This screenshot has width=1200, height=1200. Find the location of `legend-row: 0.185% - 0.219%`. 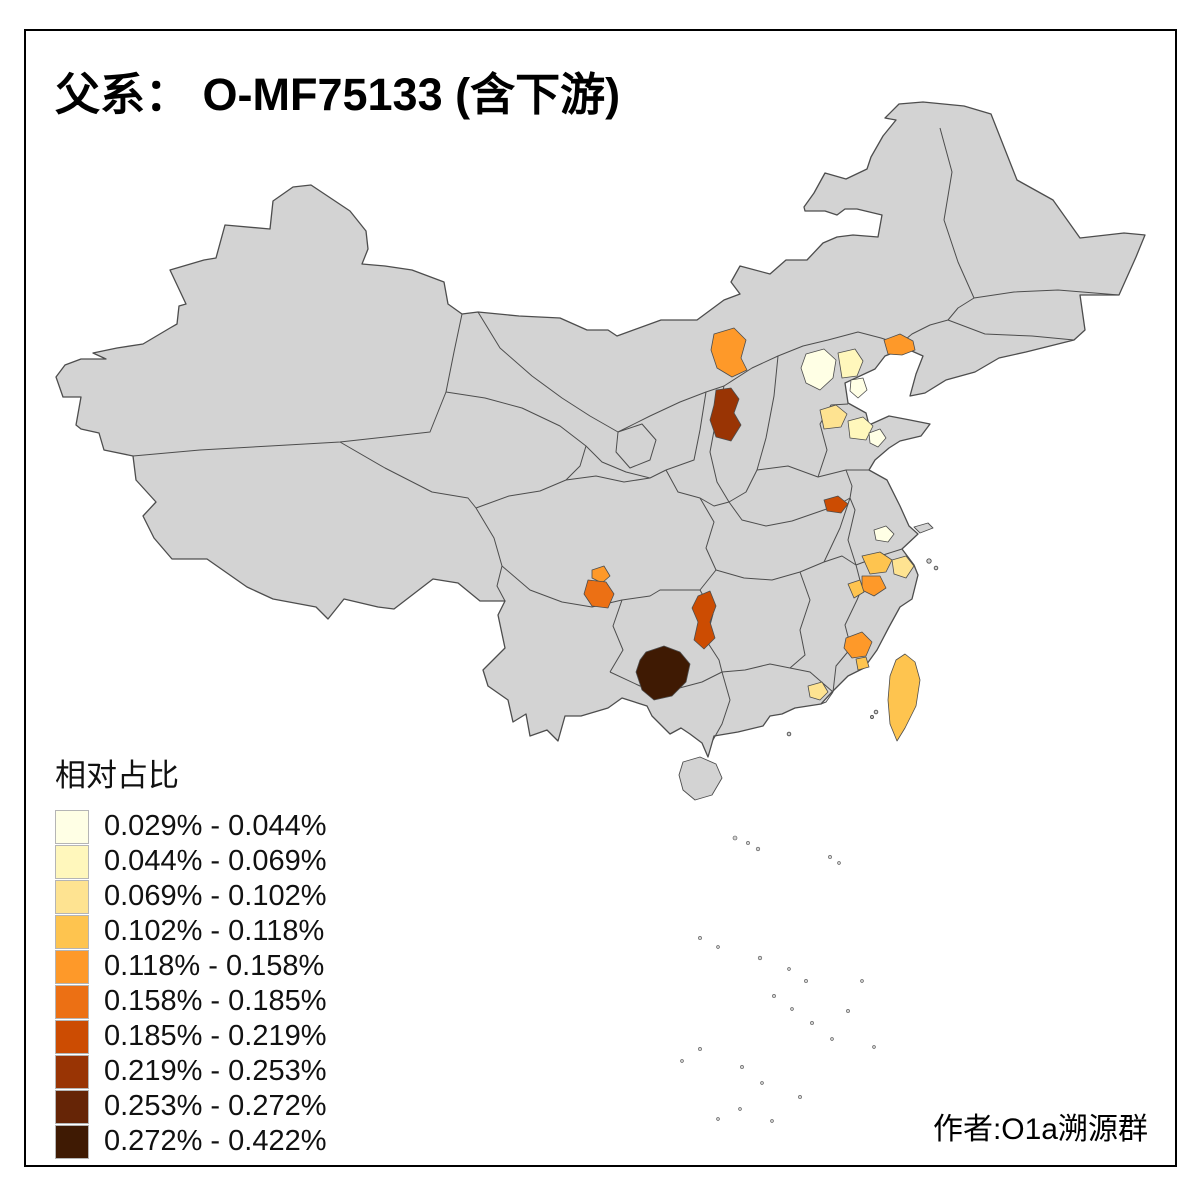

legend-row: 0.185% - 0.219% is located at coordinates (190, 1036).